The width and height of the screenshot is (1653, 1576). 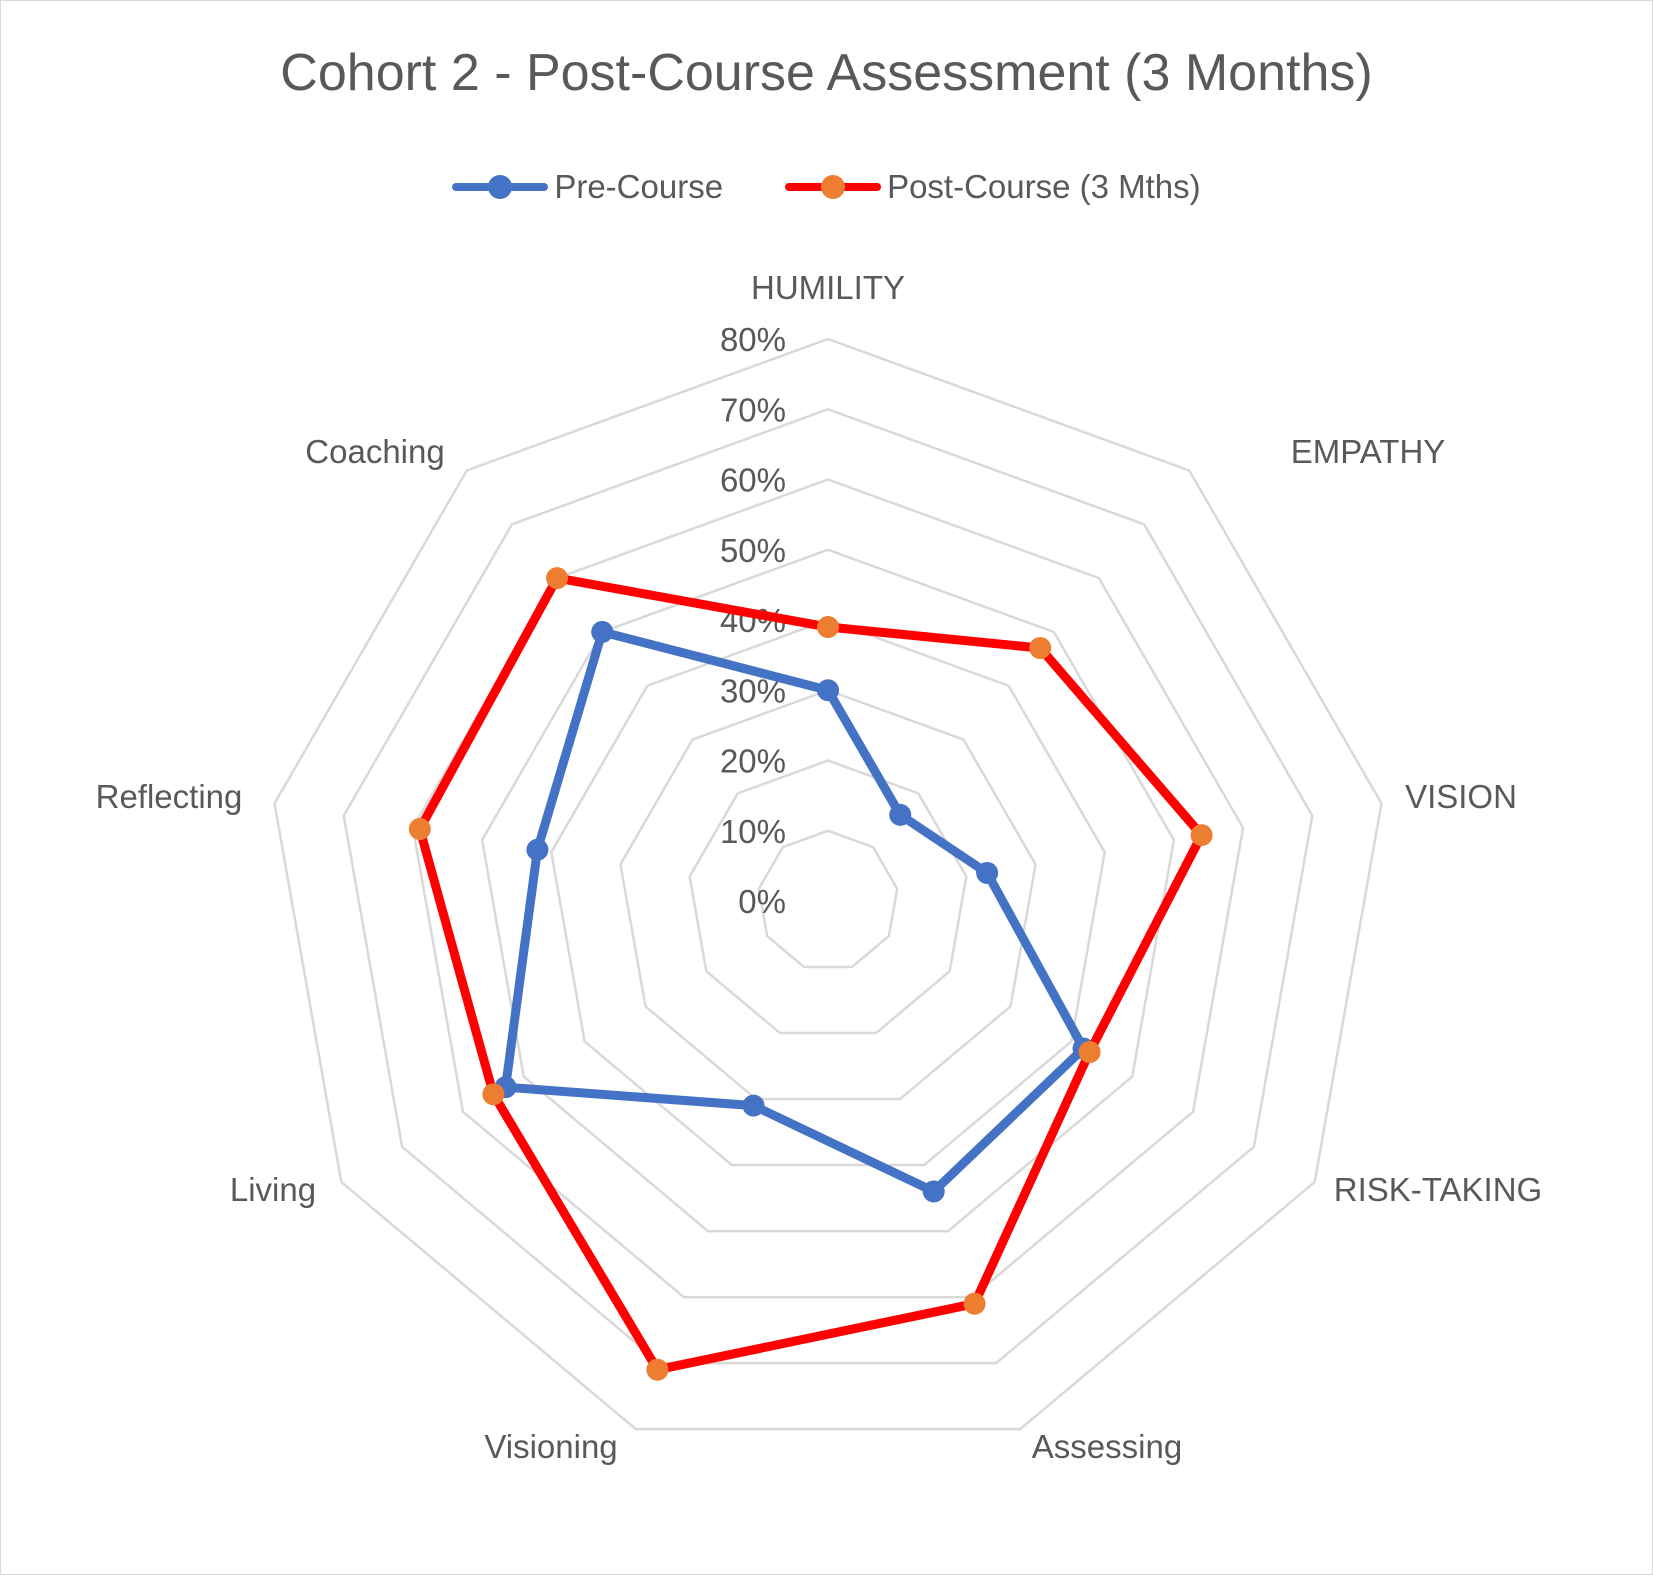 I want to click on tick-label: 70%, so click(x=753, y=409).